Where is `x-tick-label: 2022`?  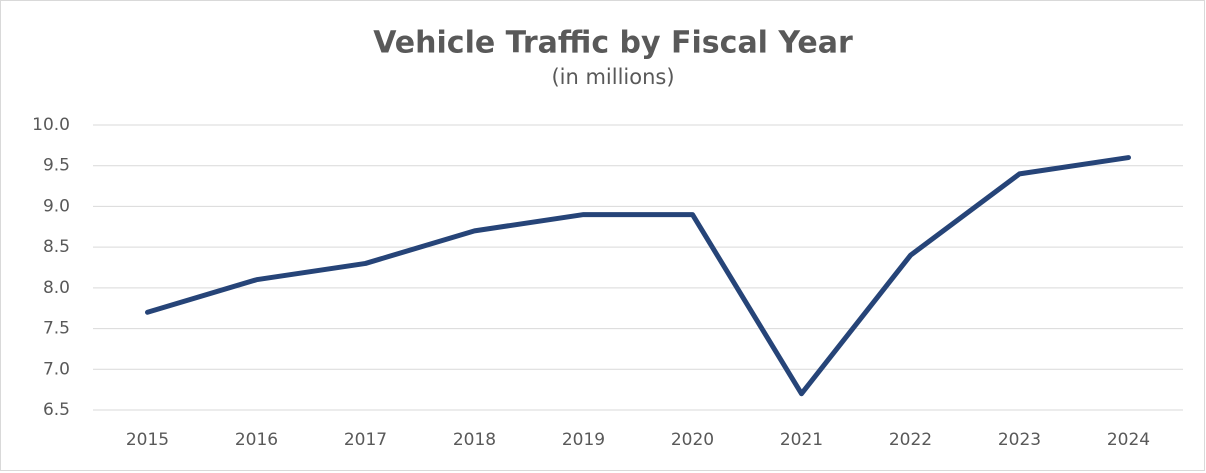
x-tick-label: 2022 is located at coordinates (910, 440).